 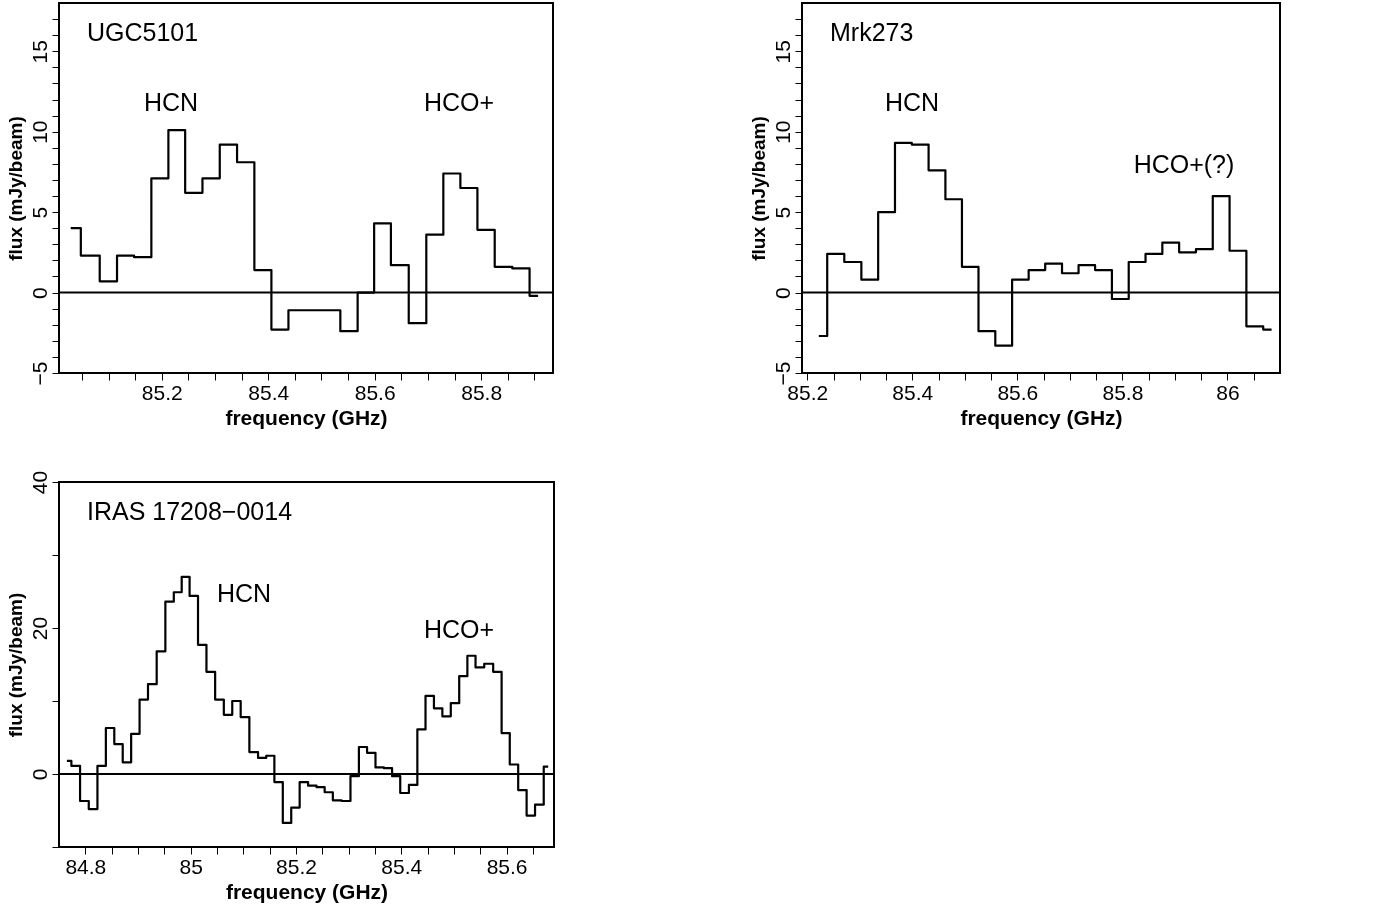 I want to click on text: IRAS 17208−0014, so click(x=190, y=511).